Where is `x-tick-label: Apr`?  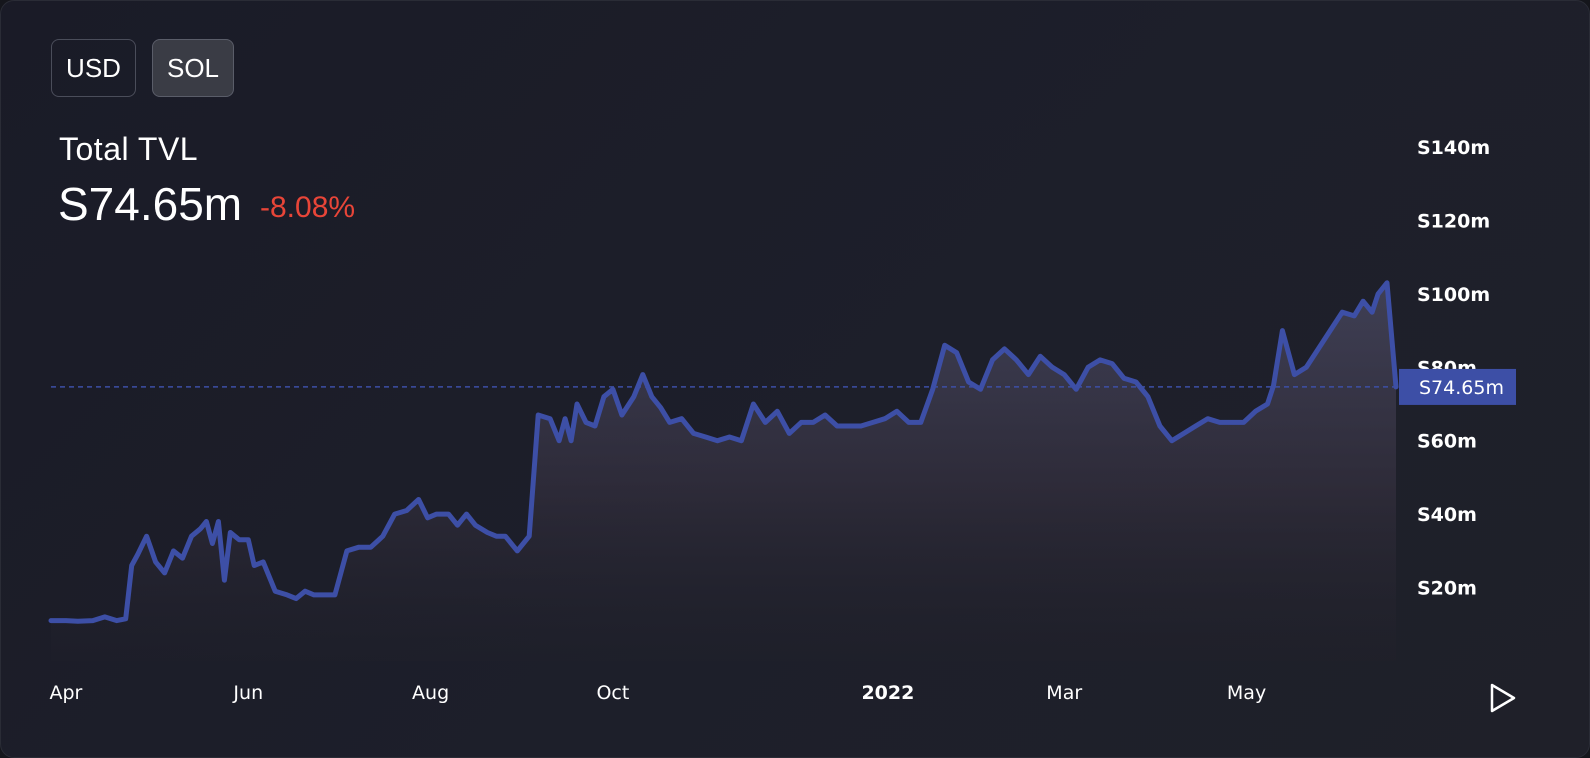
x-tick-label: Apr is located at coordinates (66, 693).